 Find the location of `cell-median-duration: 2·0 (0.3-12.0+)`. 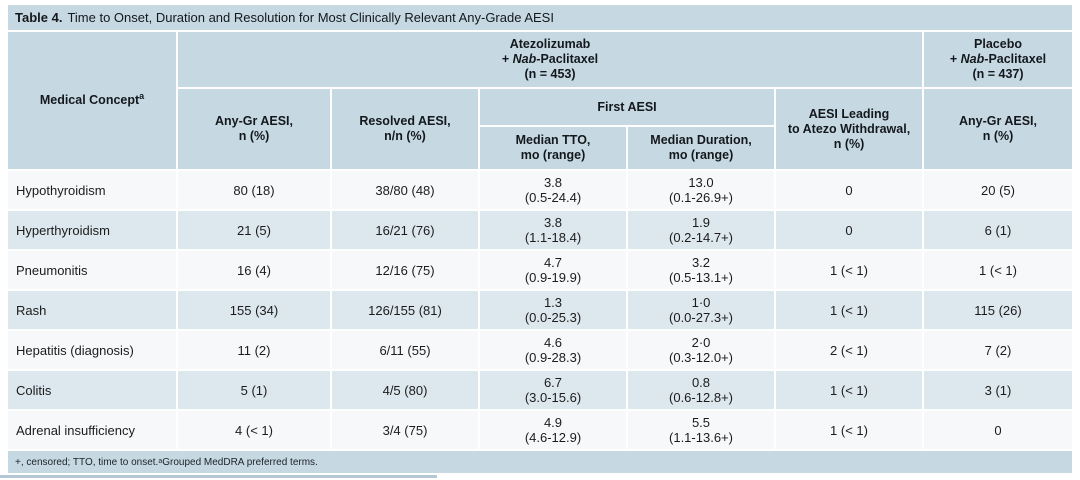

cell-median-duration: 2·0 (0.3-12.0+) is located at coordinates (701, 350).